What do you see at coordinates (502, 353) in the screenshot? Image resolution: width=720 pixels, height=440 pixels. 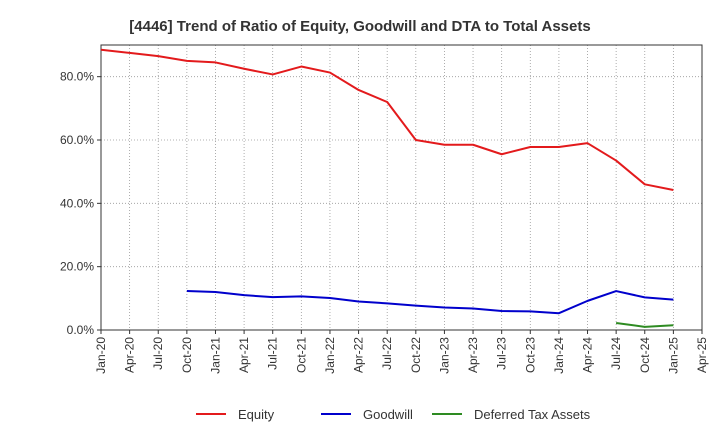 I see `x-tick-label: Jul-23` at bounding box center [502, 353].